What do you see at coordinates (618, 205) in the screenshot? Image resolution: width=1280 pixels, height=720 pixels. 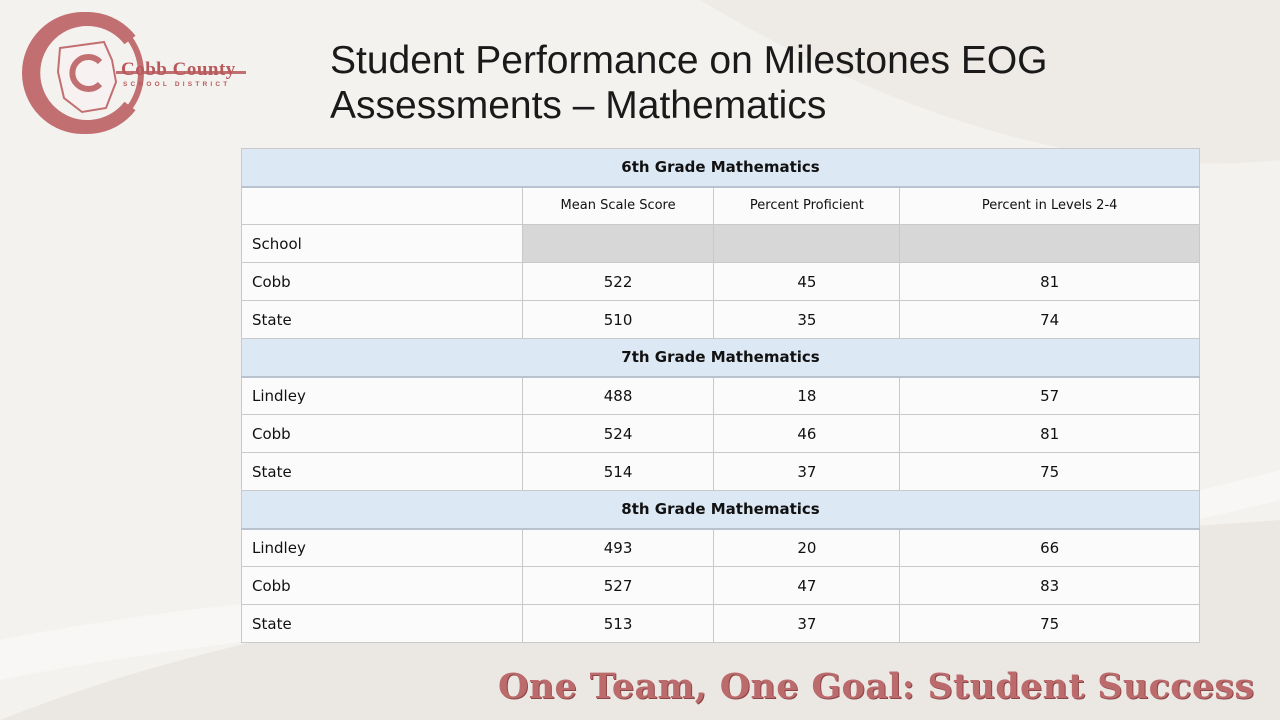 I see `column-header-mean-scale-score: Mean Scale Score` at bounding box center [618, 205].